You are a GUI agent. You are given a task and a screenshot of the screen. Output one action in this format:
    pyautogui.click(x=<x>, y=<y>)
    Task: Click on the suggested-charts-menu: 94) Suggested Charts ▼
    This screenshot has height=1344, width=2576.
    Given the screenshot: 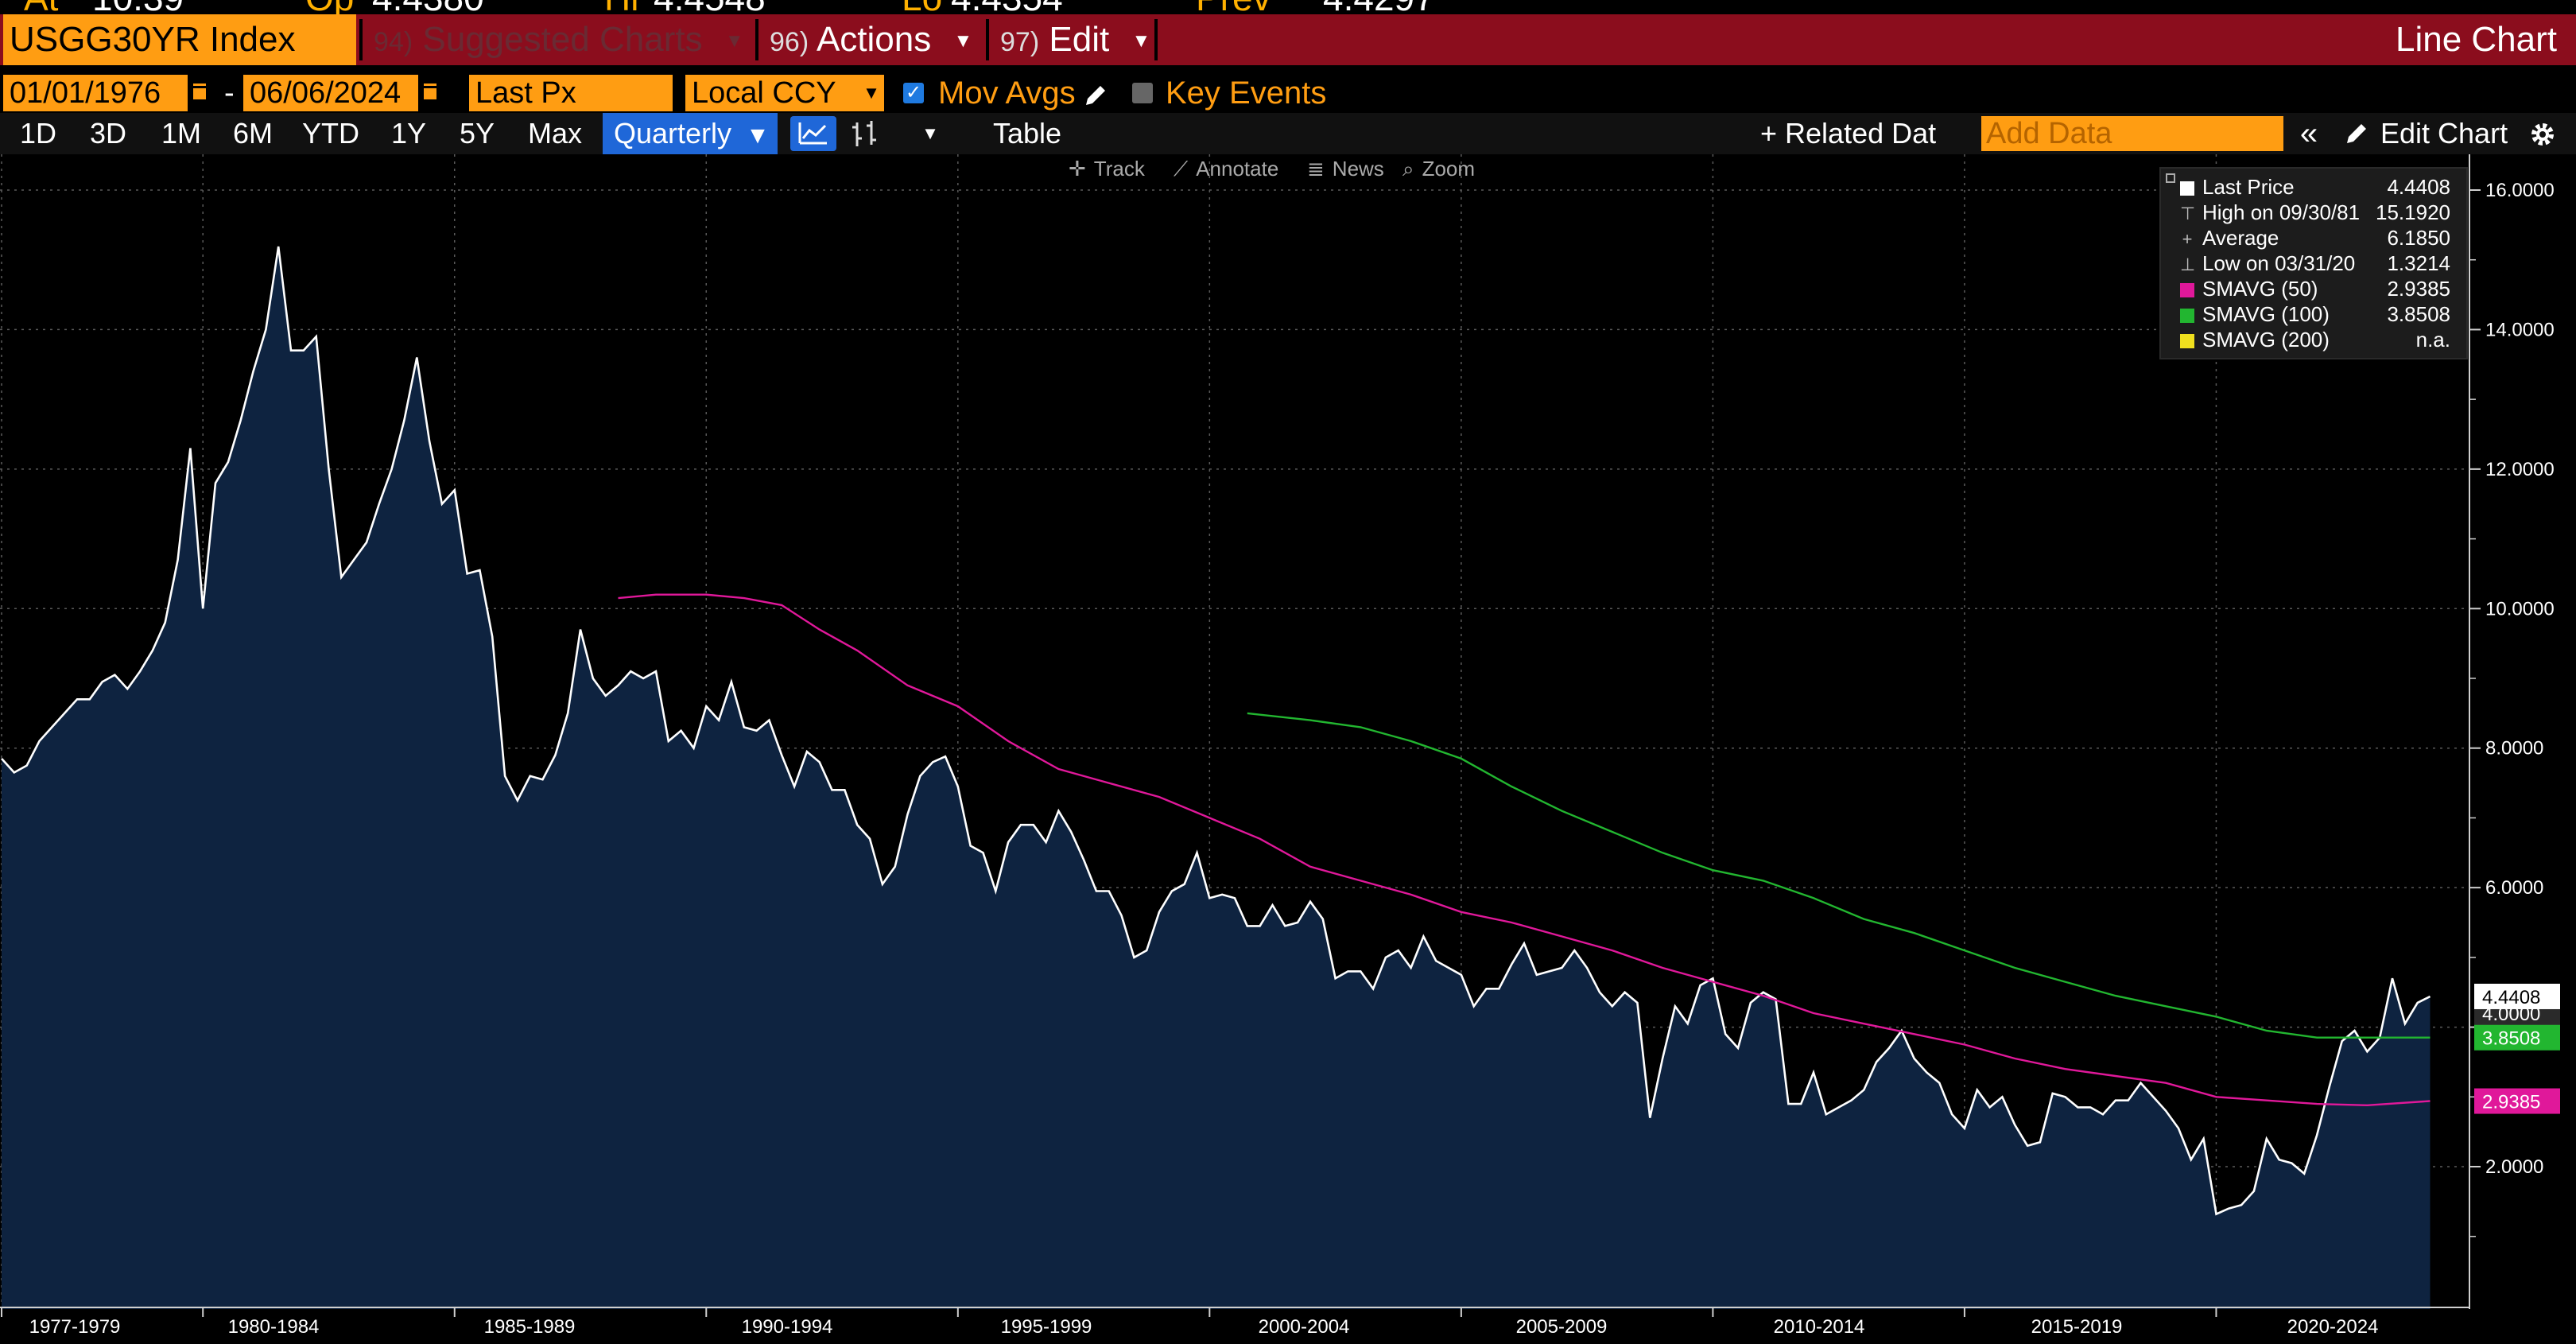 What is the action you would take?
    pyautogui.click(x=561, y=39)
    